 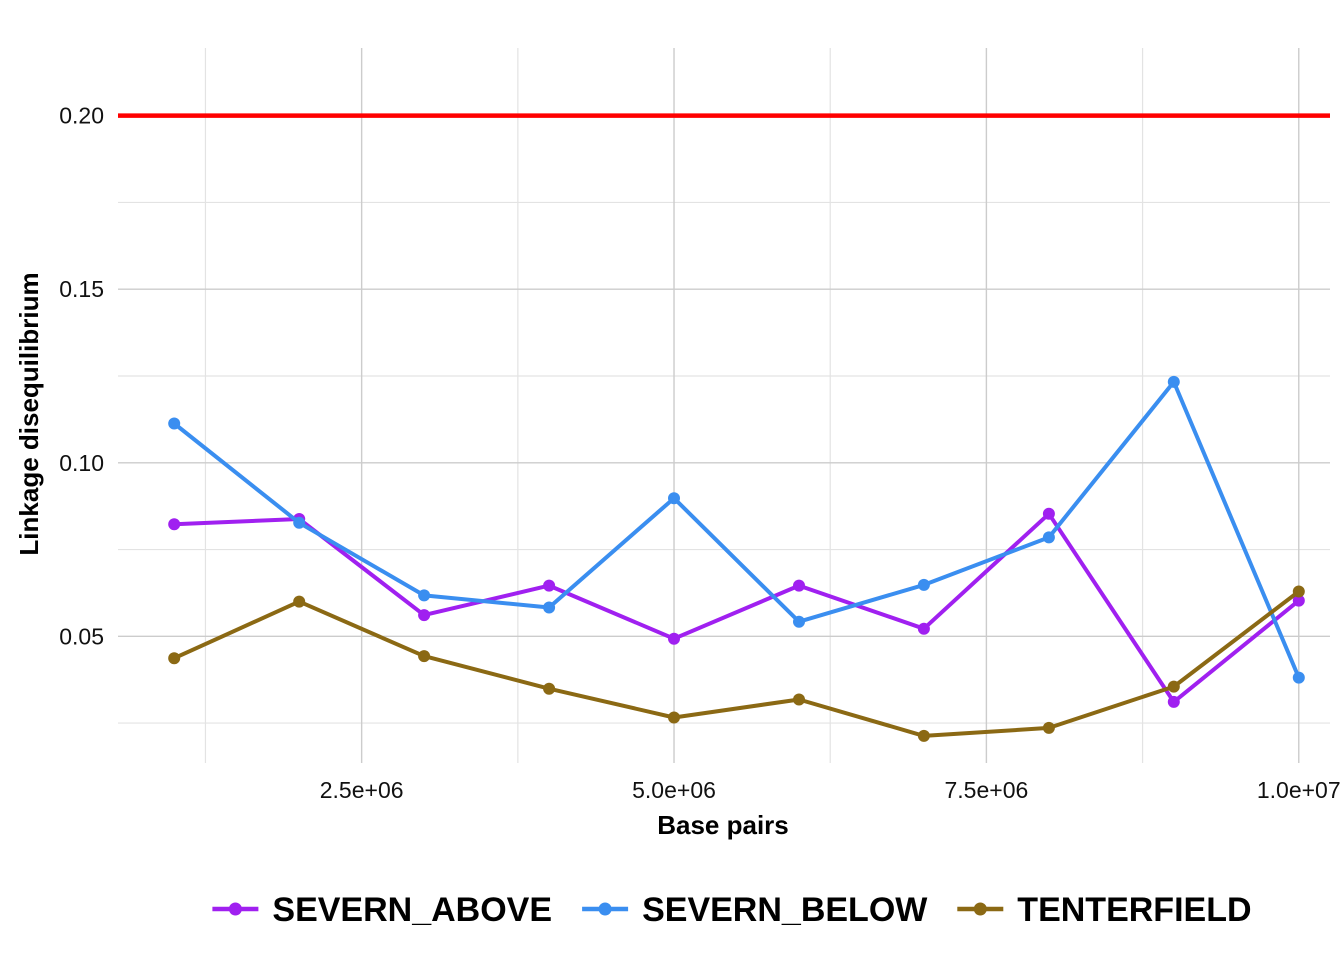 What do you see at coordinates (412, 910) in the screenshot?
I see `legend-label: SEVERN_ABOVE` at bounding box center [412, 910].